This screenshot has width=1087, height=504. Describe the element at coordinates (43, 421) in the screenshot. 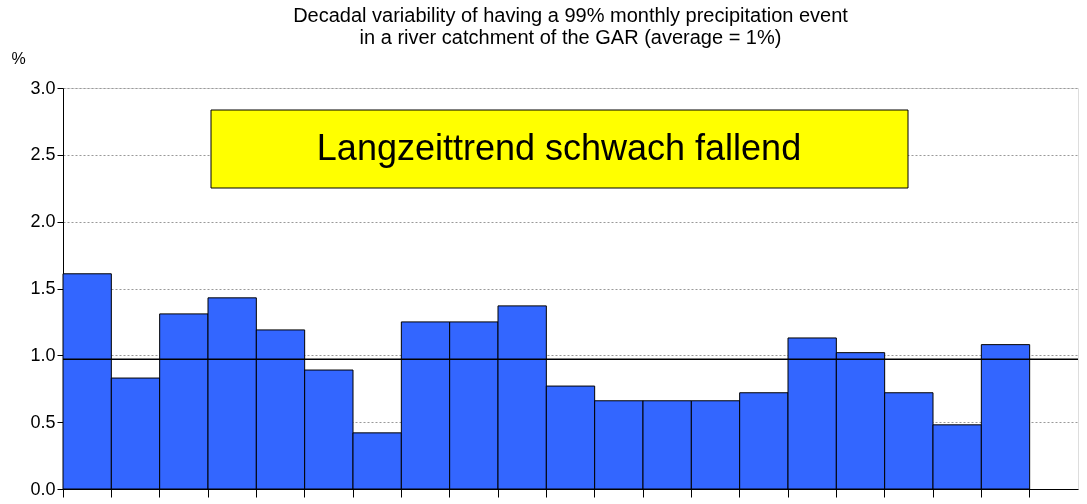

I see `y-tick-label: 0.5` at that location.